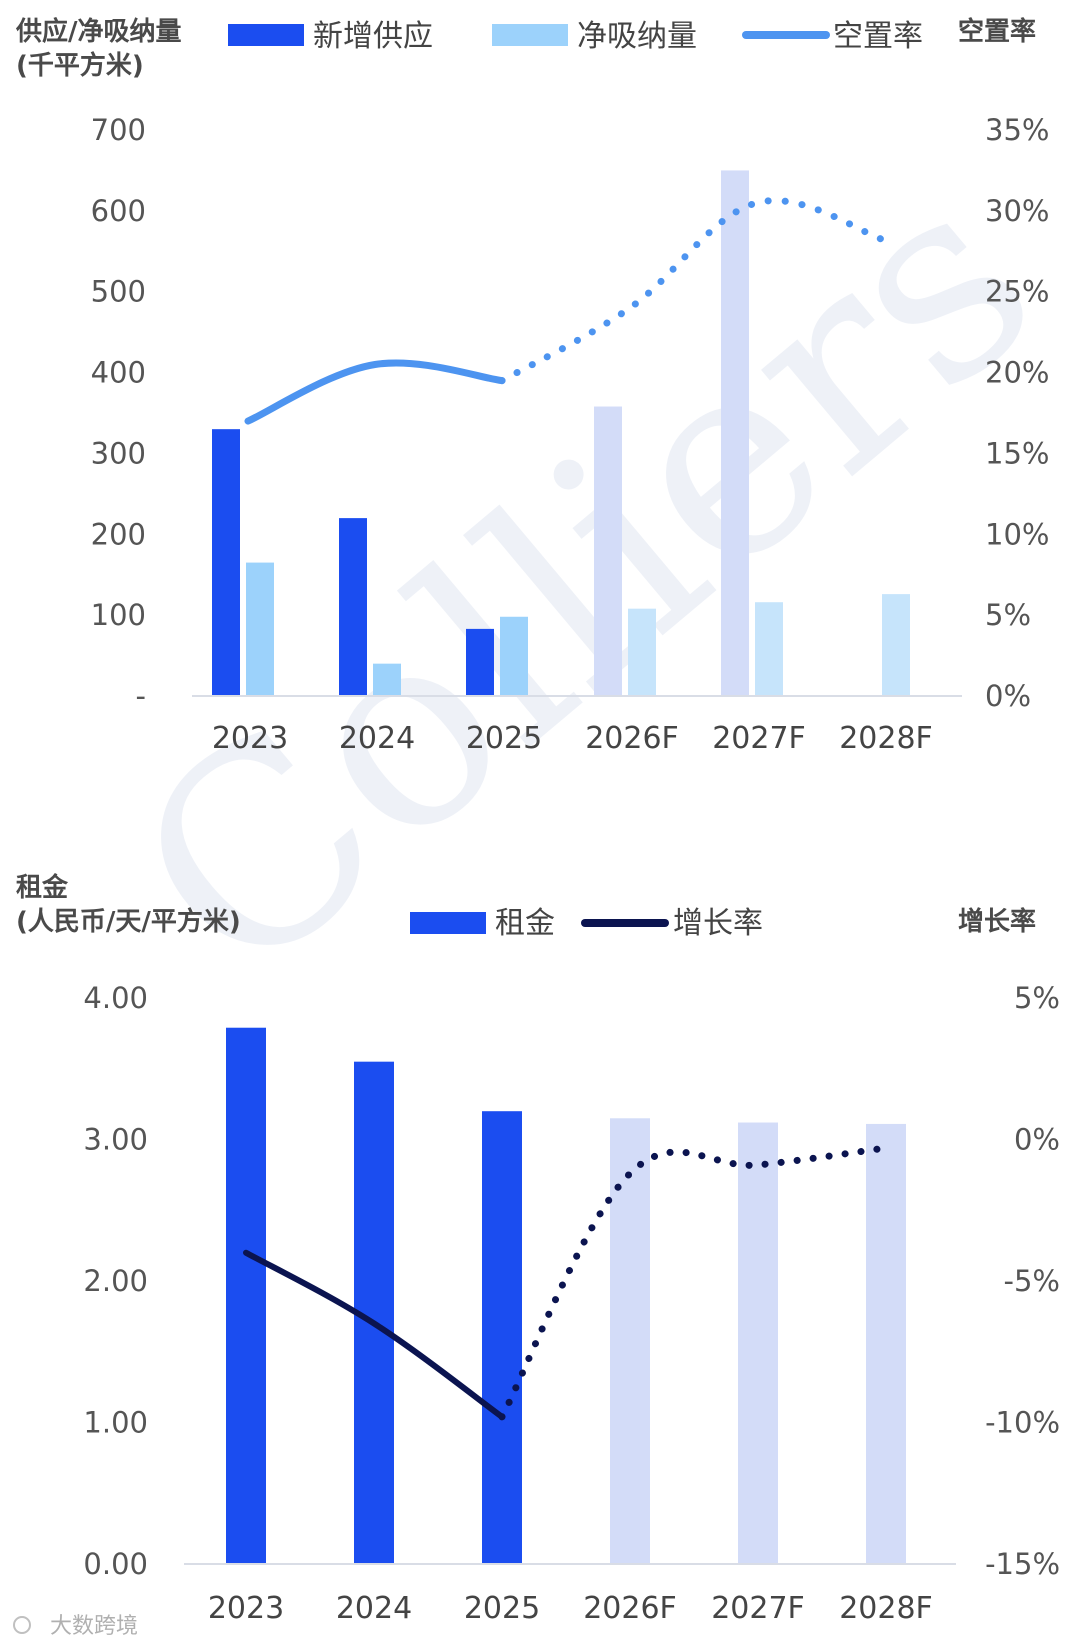  I want to click on source-logo-icon, so click(22, 1625).